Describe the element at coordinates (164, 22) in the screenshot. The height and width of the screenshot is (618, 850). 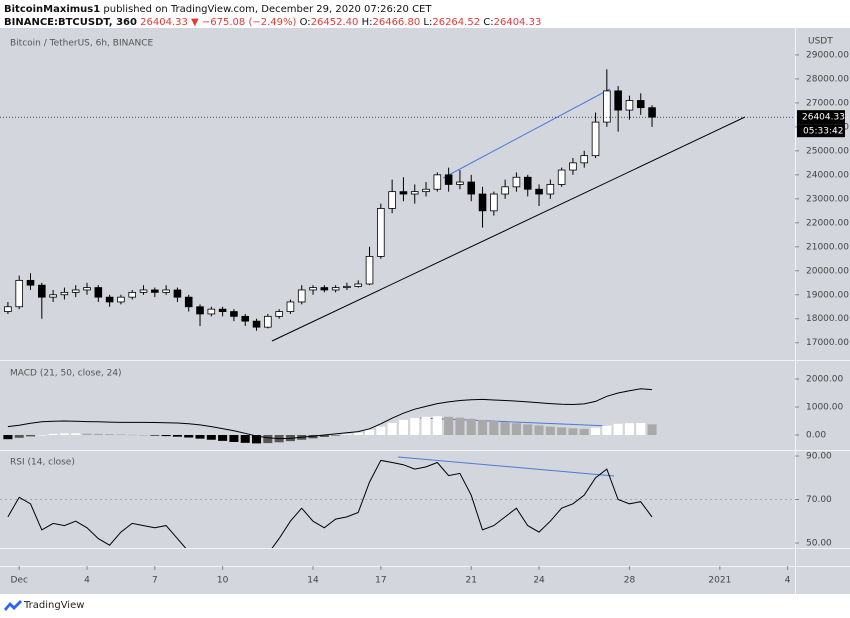
I see `last: 26404.33` at that location.